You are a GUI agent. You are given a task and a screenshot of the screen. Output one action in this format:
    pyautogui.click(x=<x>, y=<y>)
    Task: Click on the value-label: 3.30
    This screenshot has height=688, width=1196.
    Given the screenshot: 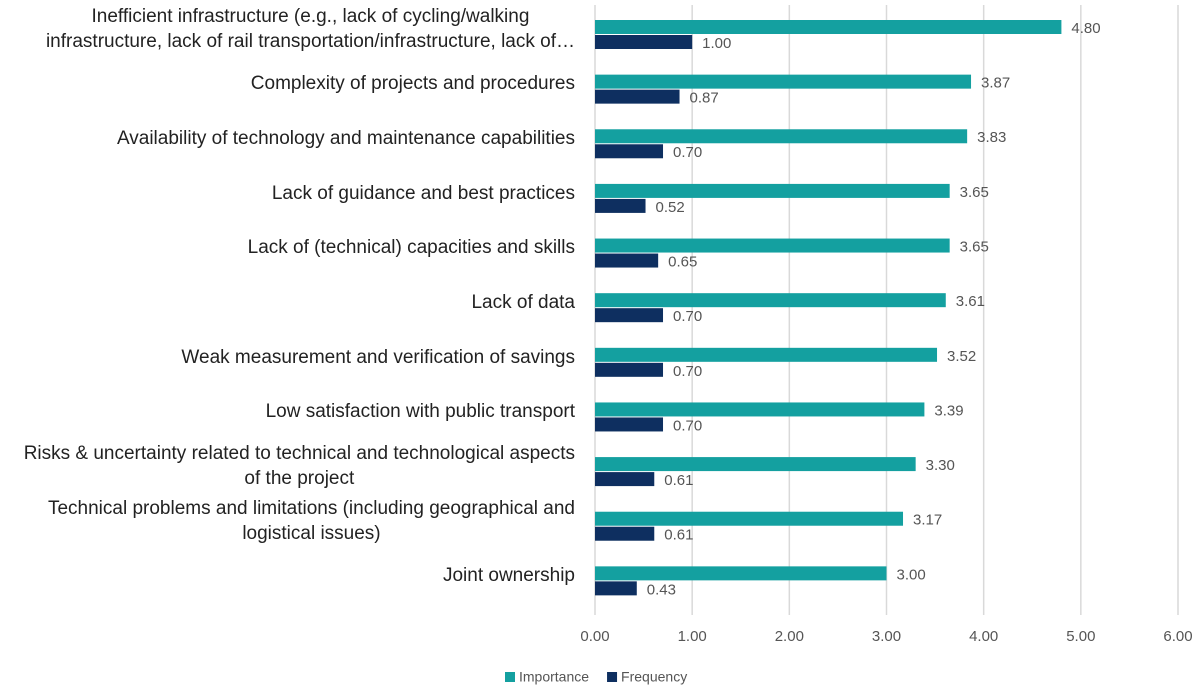 What is the action you would take?
    pyautogui.click(x=940, y=465)
    